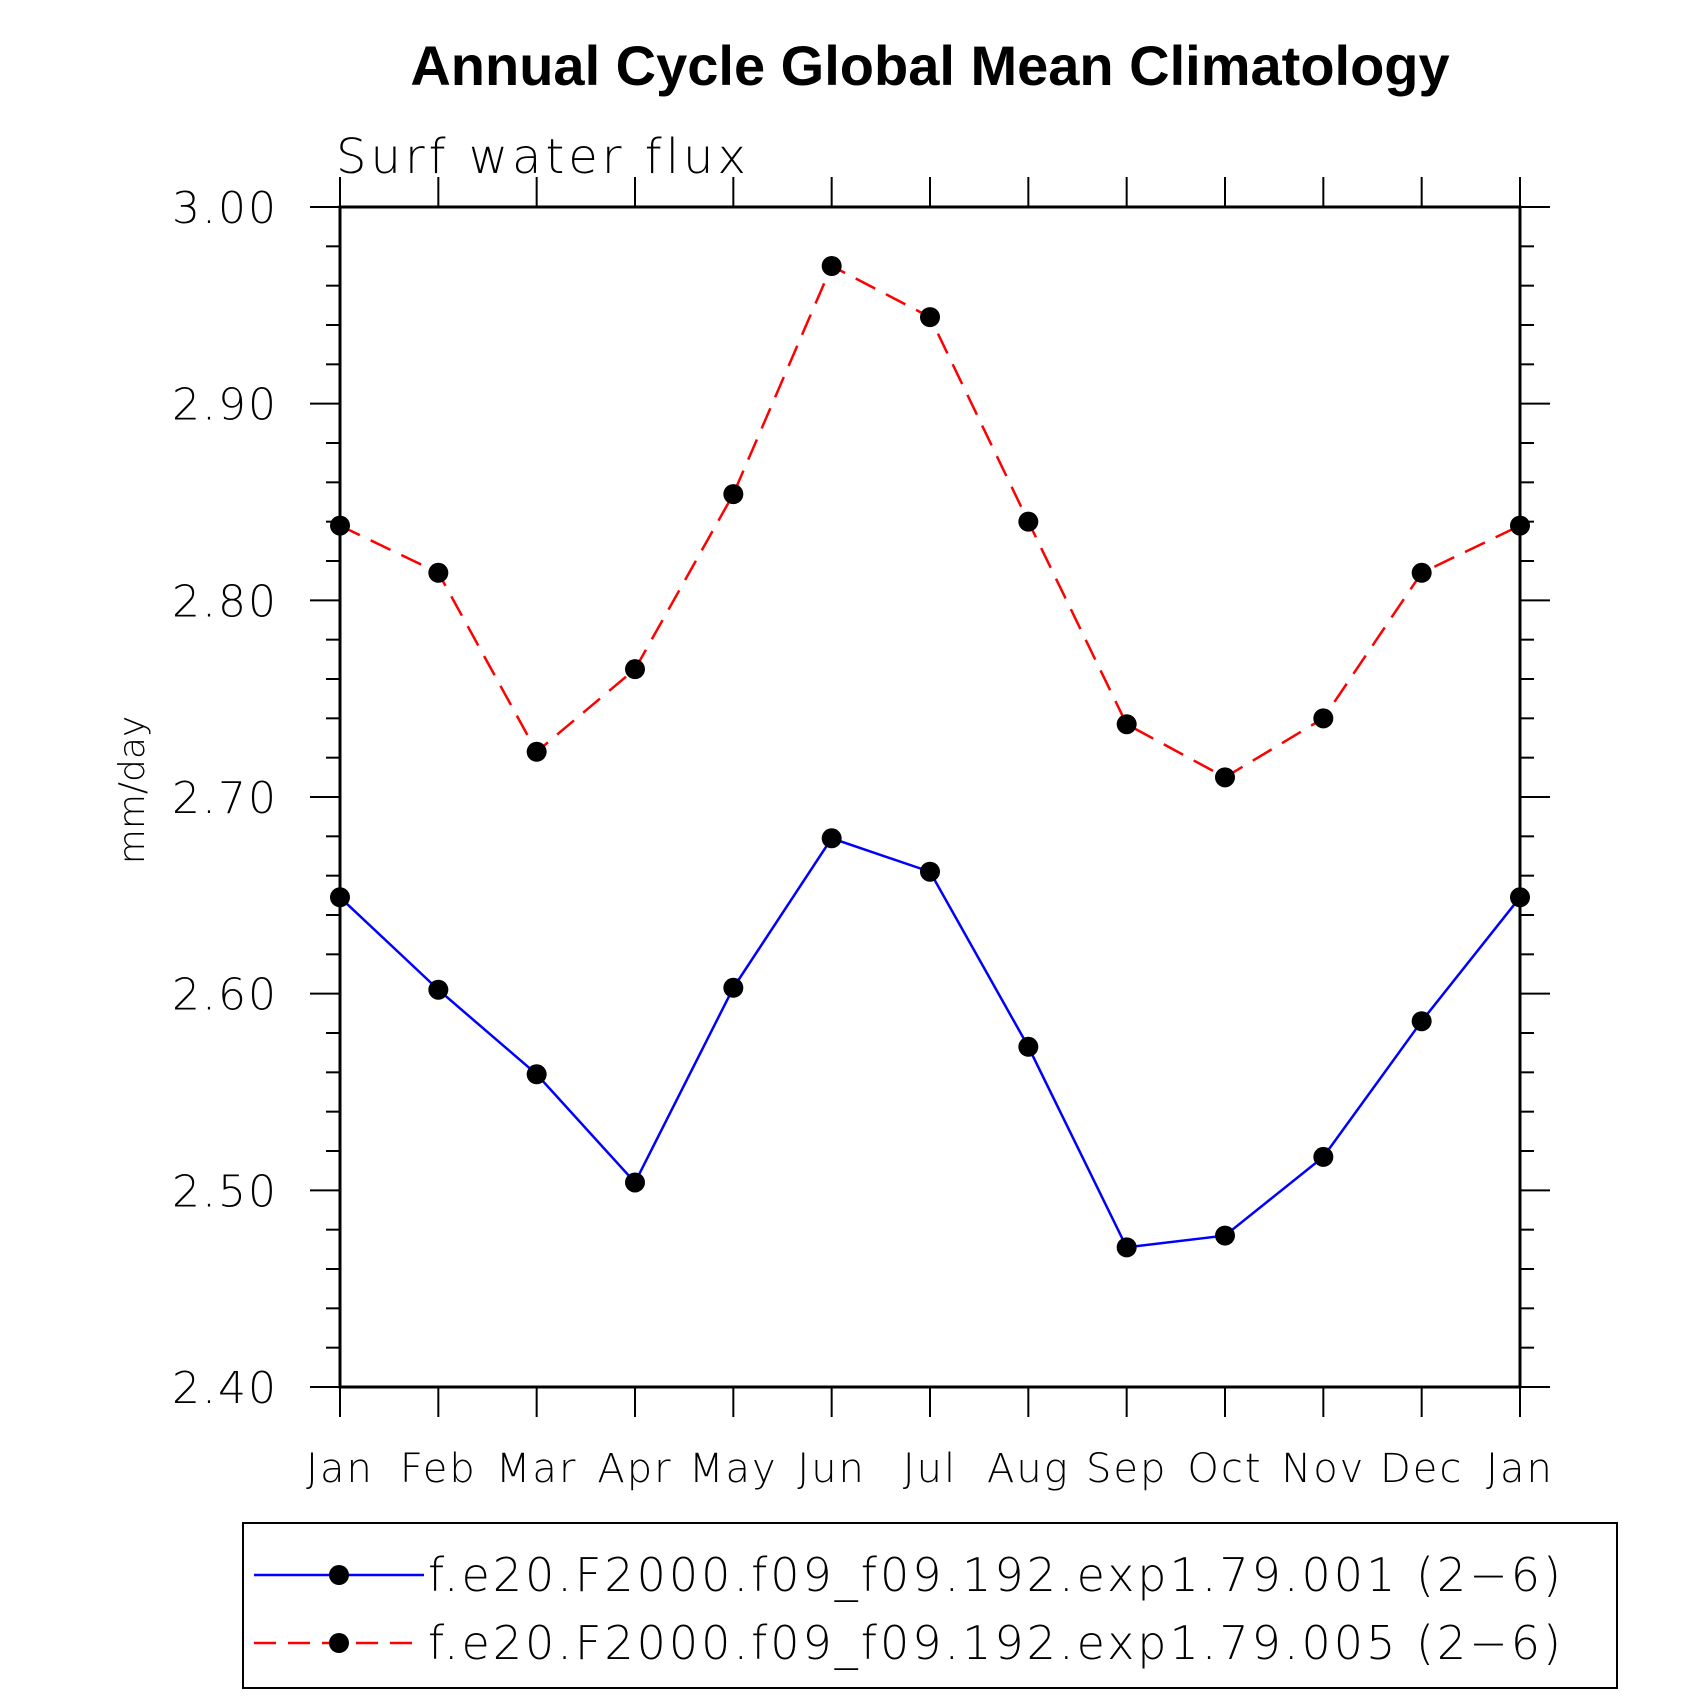 Image resolution: width=1708 pixels, height=1708 pixels. I want to click on chart-title: Annual Cycle Global Mean Climatology, so click(929, 65).